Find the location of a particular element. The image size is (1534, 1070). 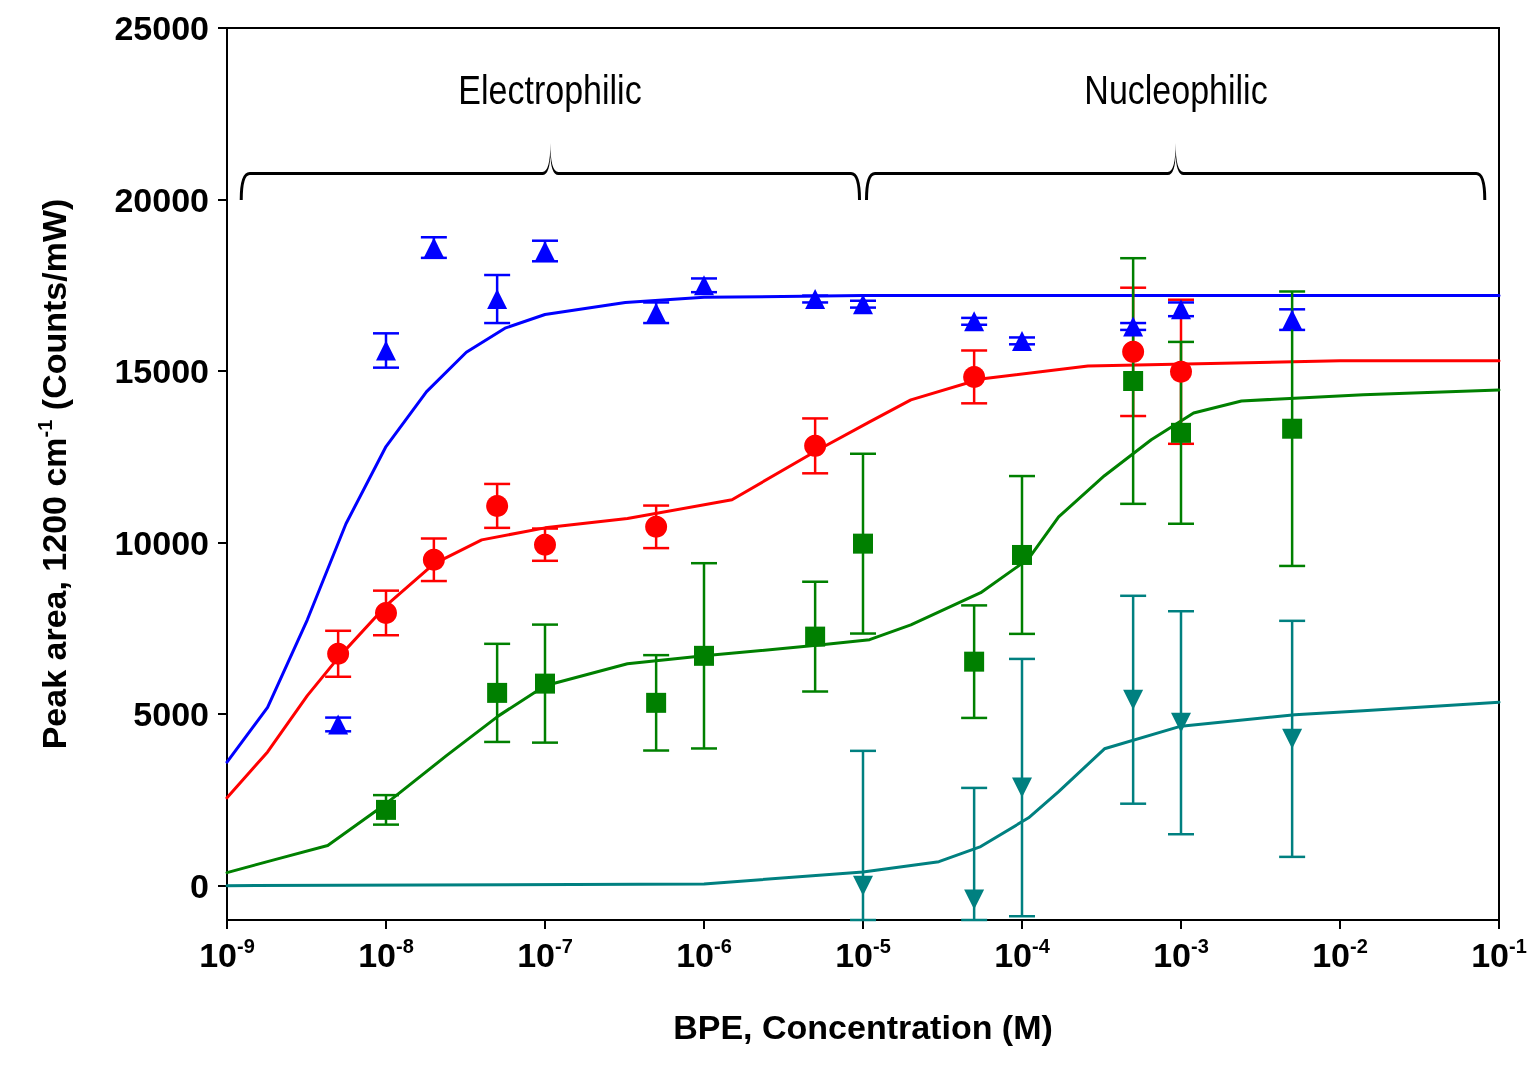

annotation: Electrophilic is located at coordinates (550, 90).